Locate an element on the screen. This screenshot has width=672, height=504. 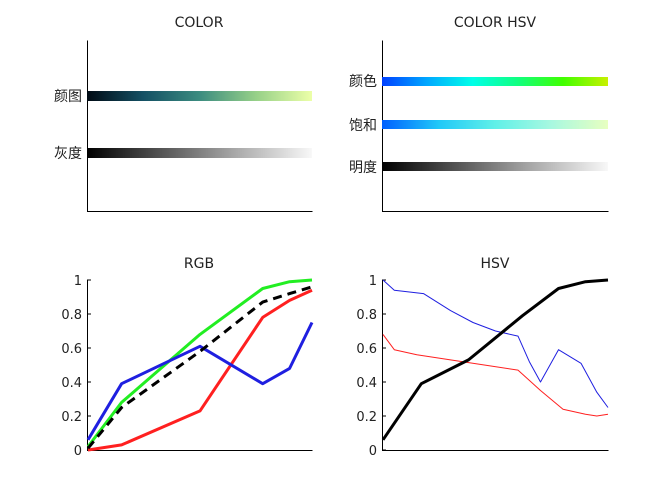
rgb-y-ticks: 0 0.2 0.4 0.6 0.8 1 is located at coordinates (76, 366).